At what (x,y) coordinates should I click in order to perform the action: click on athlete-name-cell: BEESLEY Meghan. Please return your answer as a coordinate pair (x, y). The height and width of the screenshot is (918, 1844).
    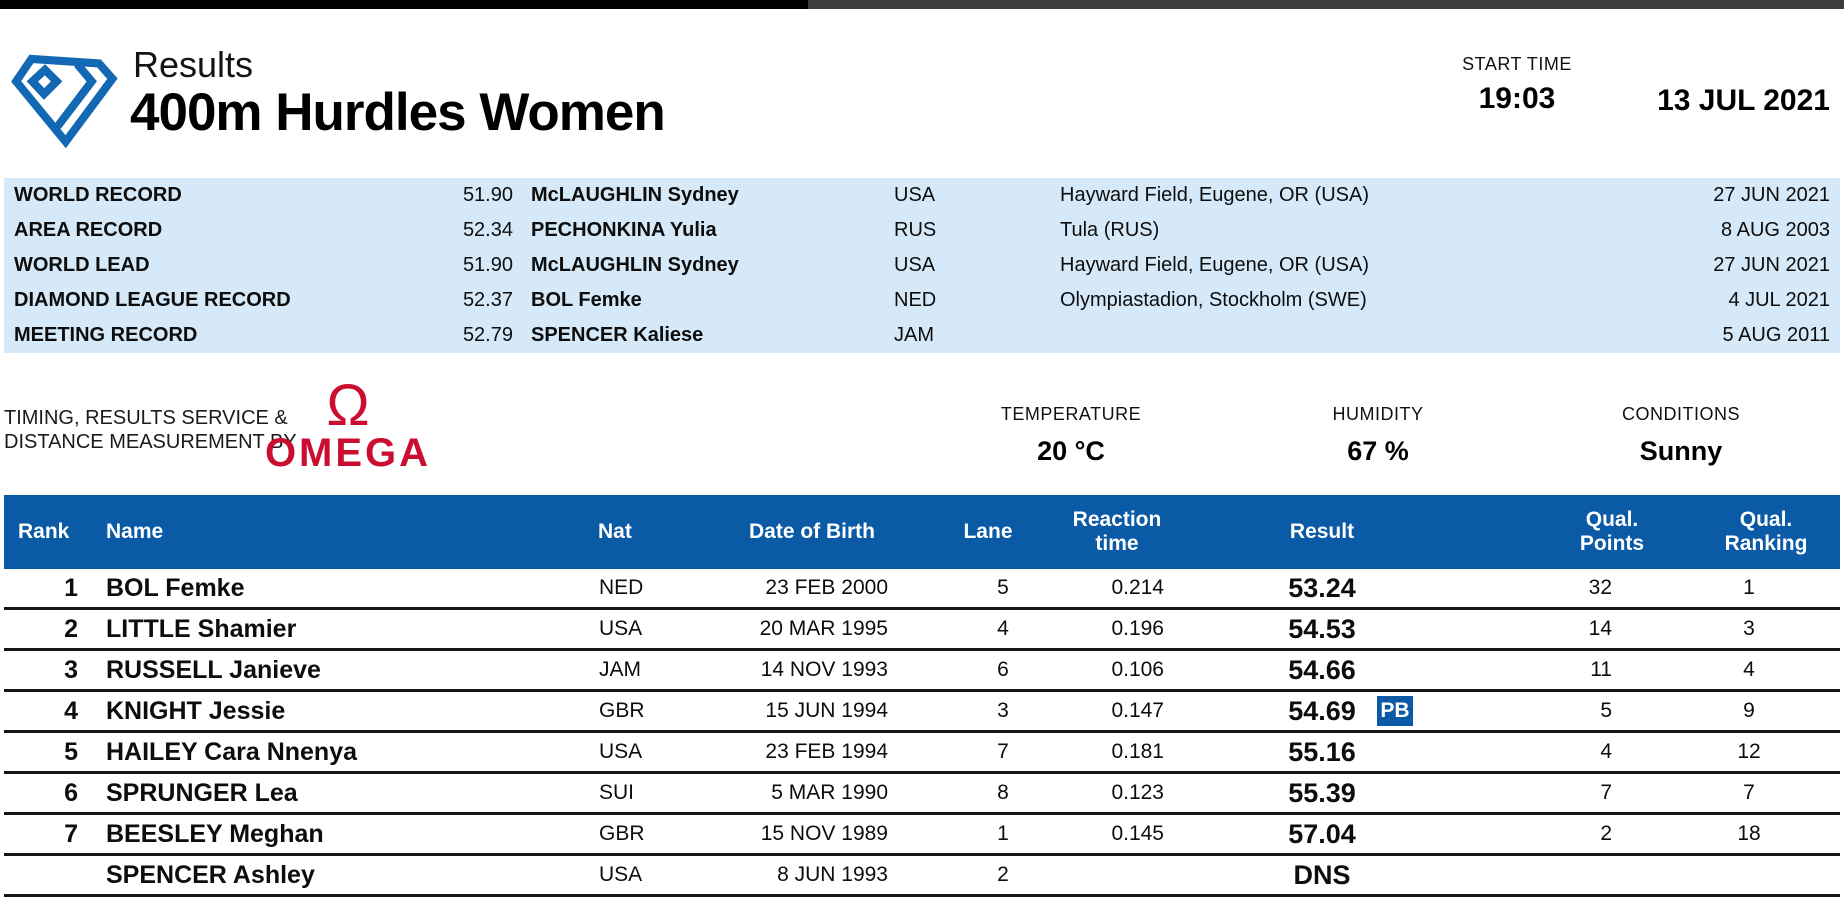
    Looking at the image, I should click on (215, 834).